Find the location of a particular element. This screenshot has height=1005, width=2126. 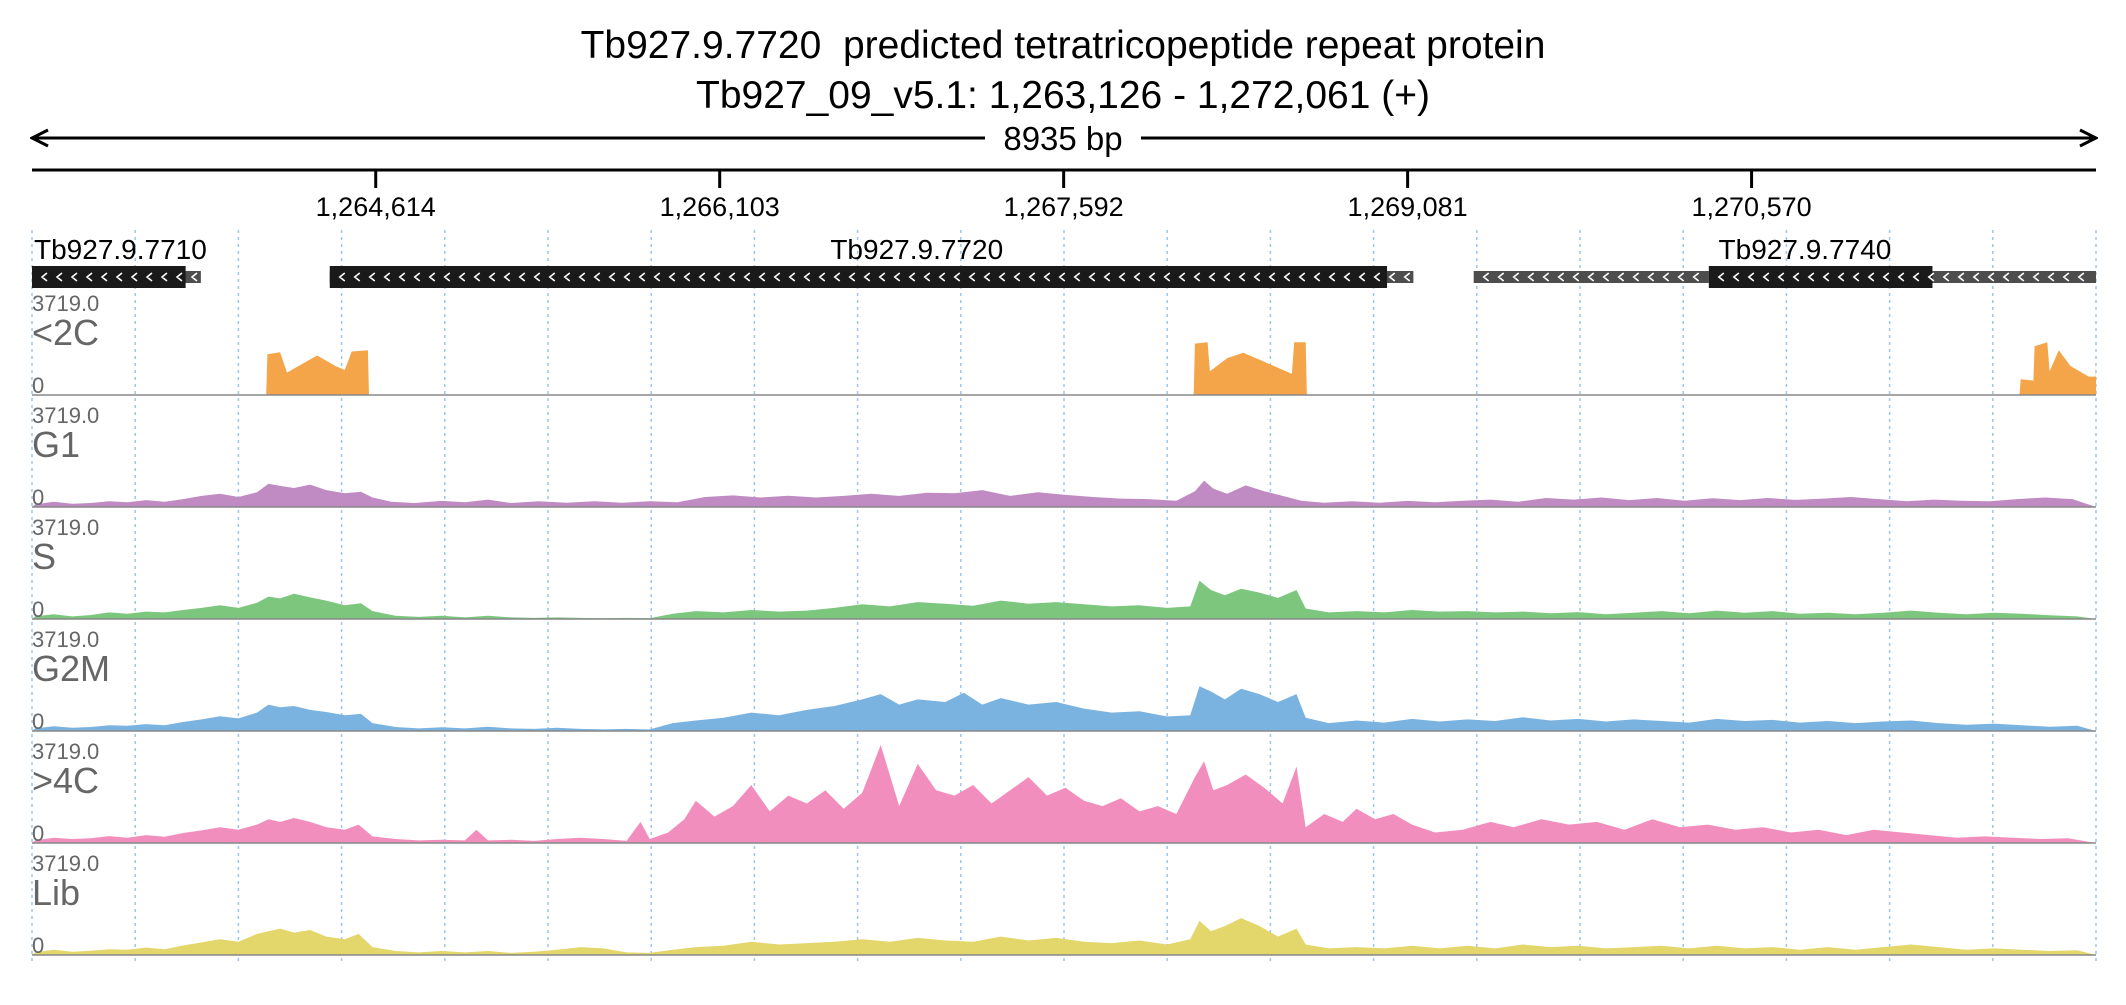

tick-label: 1,266,103 is located at coordinates (720, 207).